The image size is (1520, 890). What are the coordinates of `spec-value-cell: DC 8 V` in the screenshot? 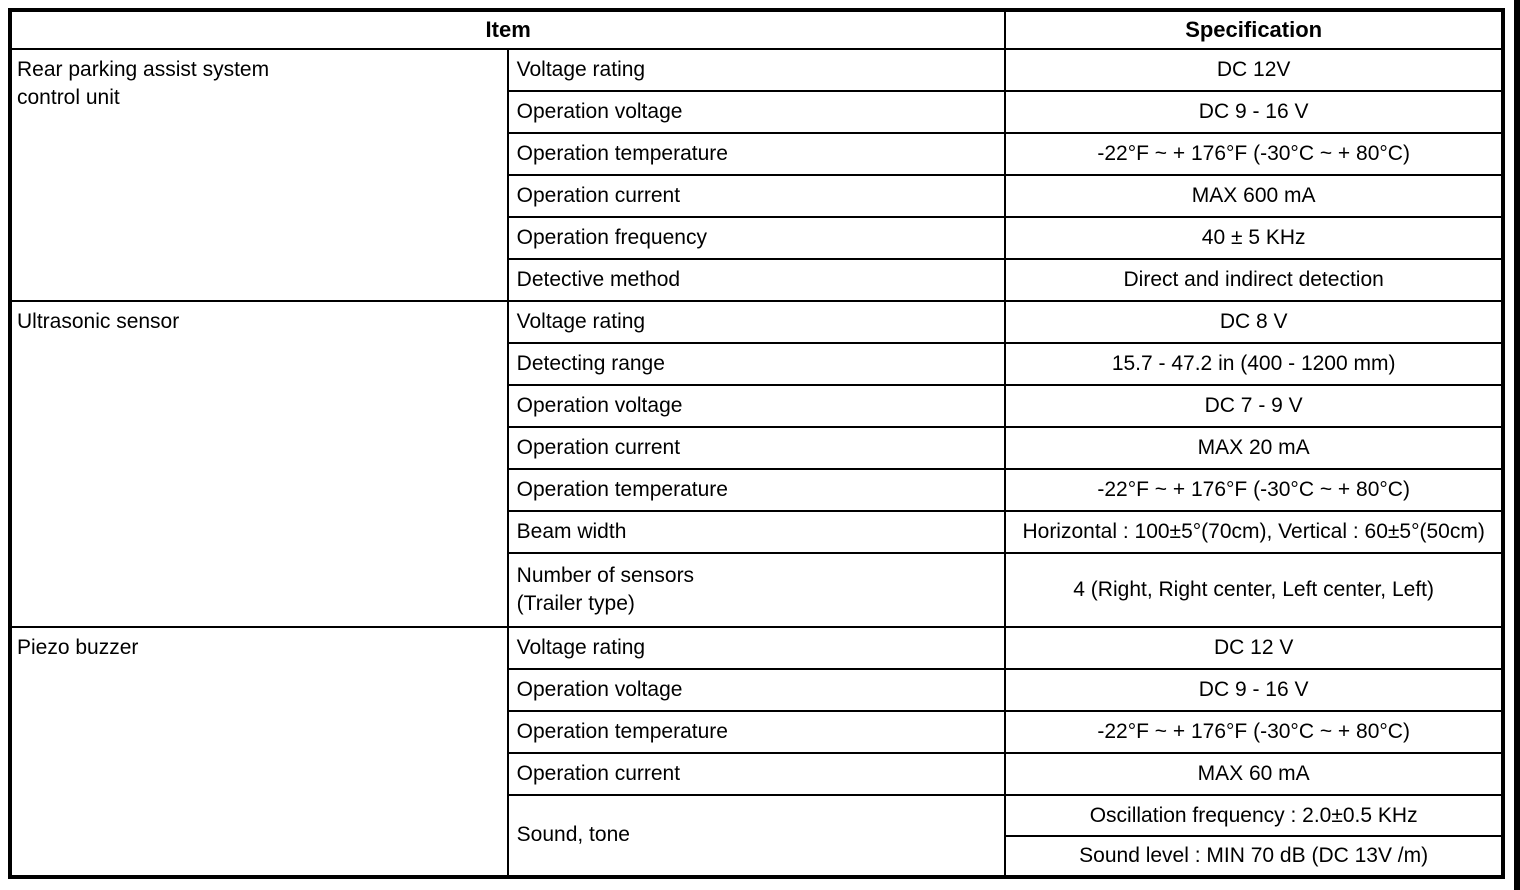 It's located at (1254, 322).